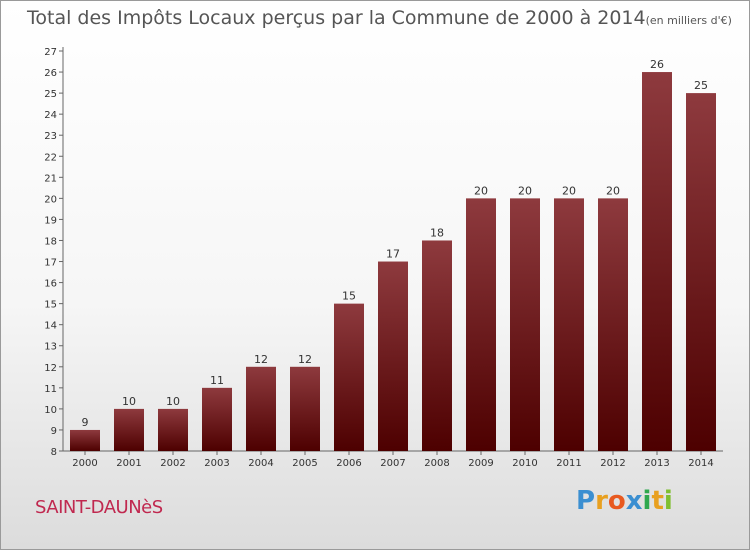  Describe the element at coordinates (657, 501) in the screenshot. I see `logo-letter: t` at that location.